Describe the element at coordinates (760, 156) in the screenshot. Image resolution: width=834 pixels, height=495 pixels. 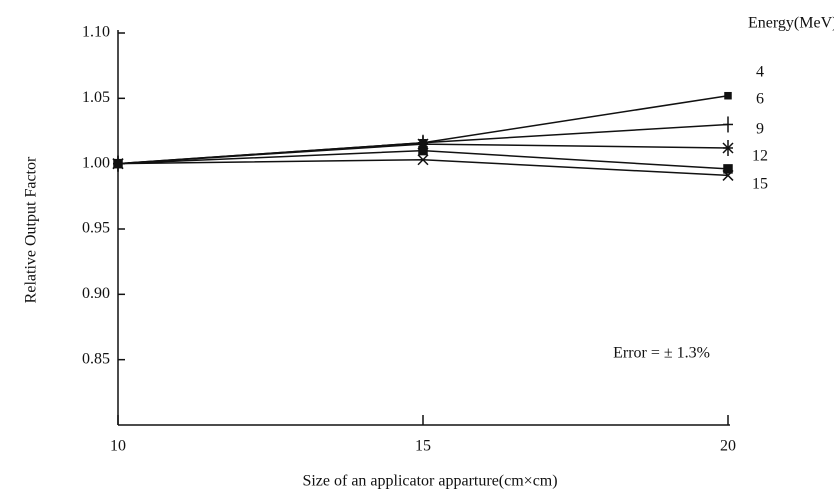
I see `legend-label: 12` at that location.